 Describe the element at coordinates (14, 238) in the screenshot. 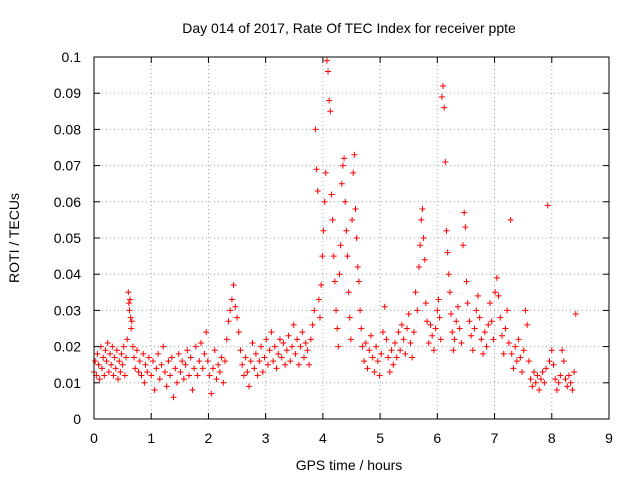

I see `y-axis-label: ROTI / TECUs` at that location.